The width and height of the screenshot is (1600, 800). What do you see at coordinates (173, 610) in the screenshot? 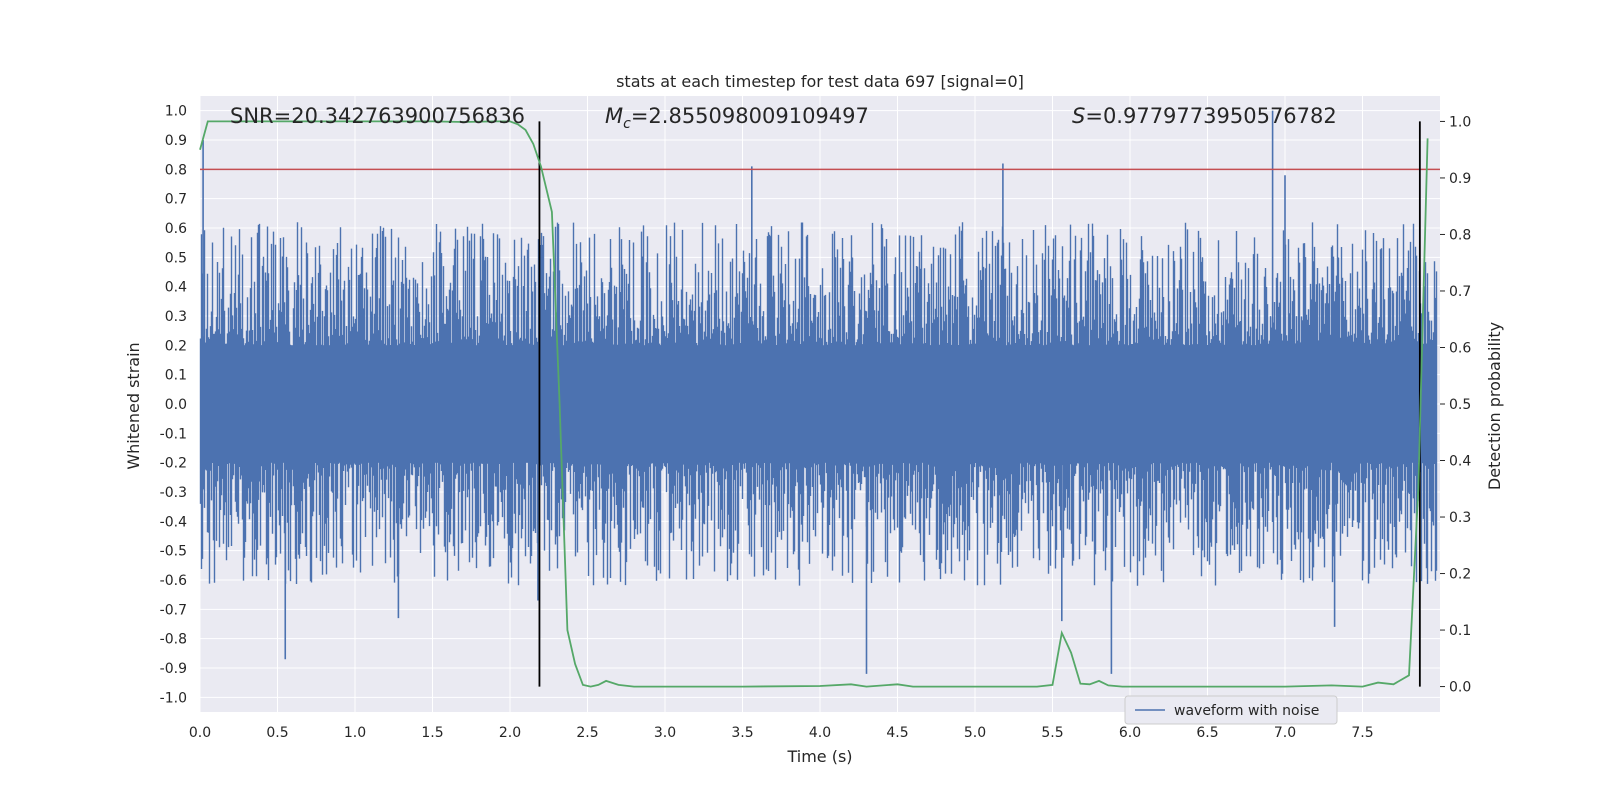
I see `y-left-tick-label: -0.7` at bounding box center [173, 610].